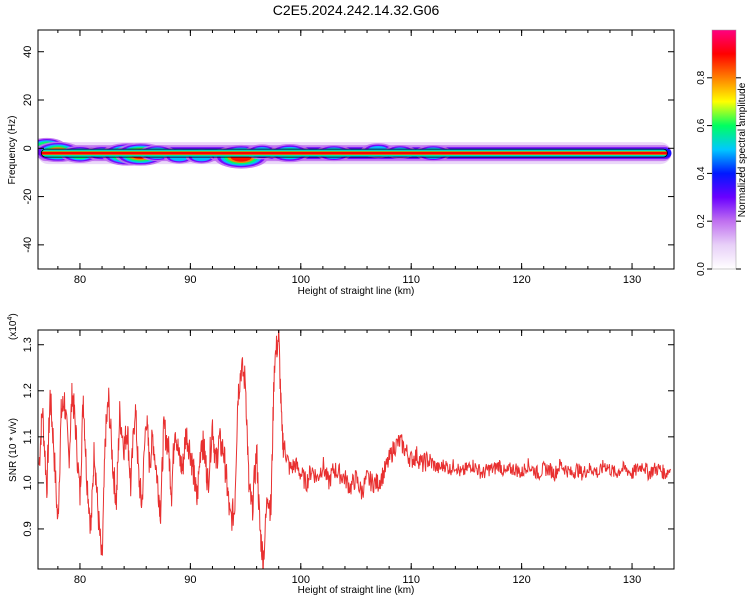  Describe the element at coordinates (13, 330) in the screenshot. I see `snr-multiplier-base: (x10` at that location.